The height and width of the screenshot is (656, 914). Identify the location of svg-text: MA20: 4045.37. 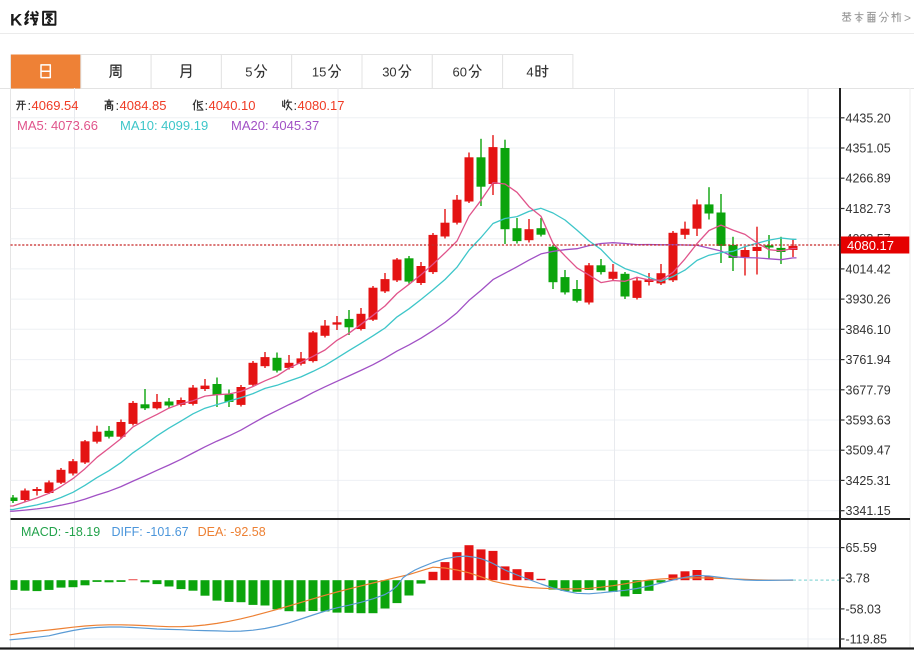
(275, 125).